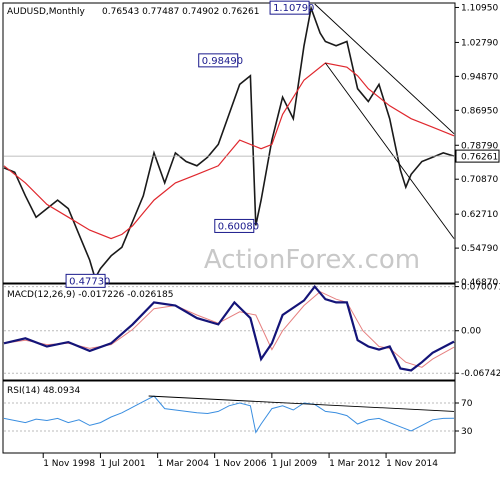  I want to click on current-price-box, so click(477, 156).